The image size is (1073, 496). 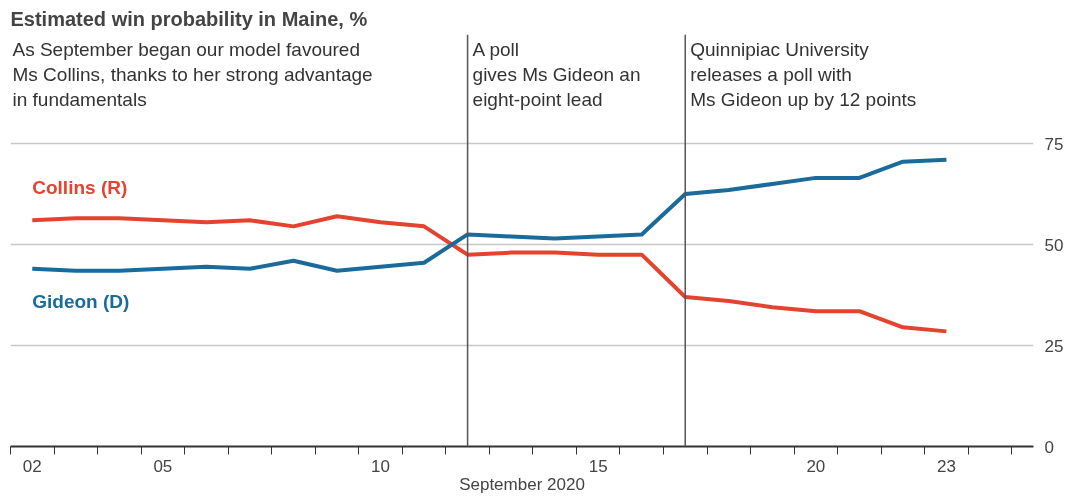 I want to click on y-tick-label: 0, so click(x=1049, y=447).